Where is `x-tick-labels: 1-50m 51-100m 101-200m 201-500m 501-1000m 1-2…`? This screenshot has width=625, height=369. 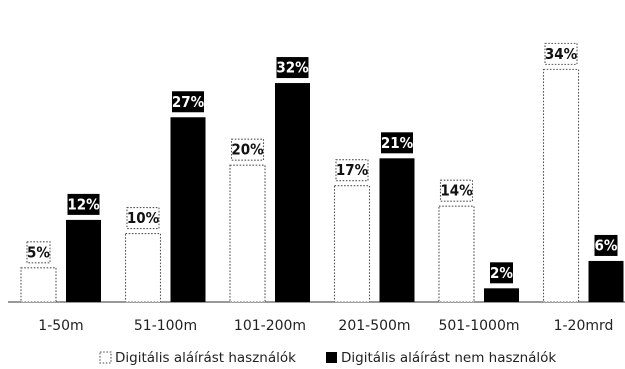
x-tick-labels: 1-50m 51-100m 101-200m 201-500m 501-1000m 1-2… is located at coordinates (325, 326).